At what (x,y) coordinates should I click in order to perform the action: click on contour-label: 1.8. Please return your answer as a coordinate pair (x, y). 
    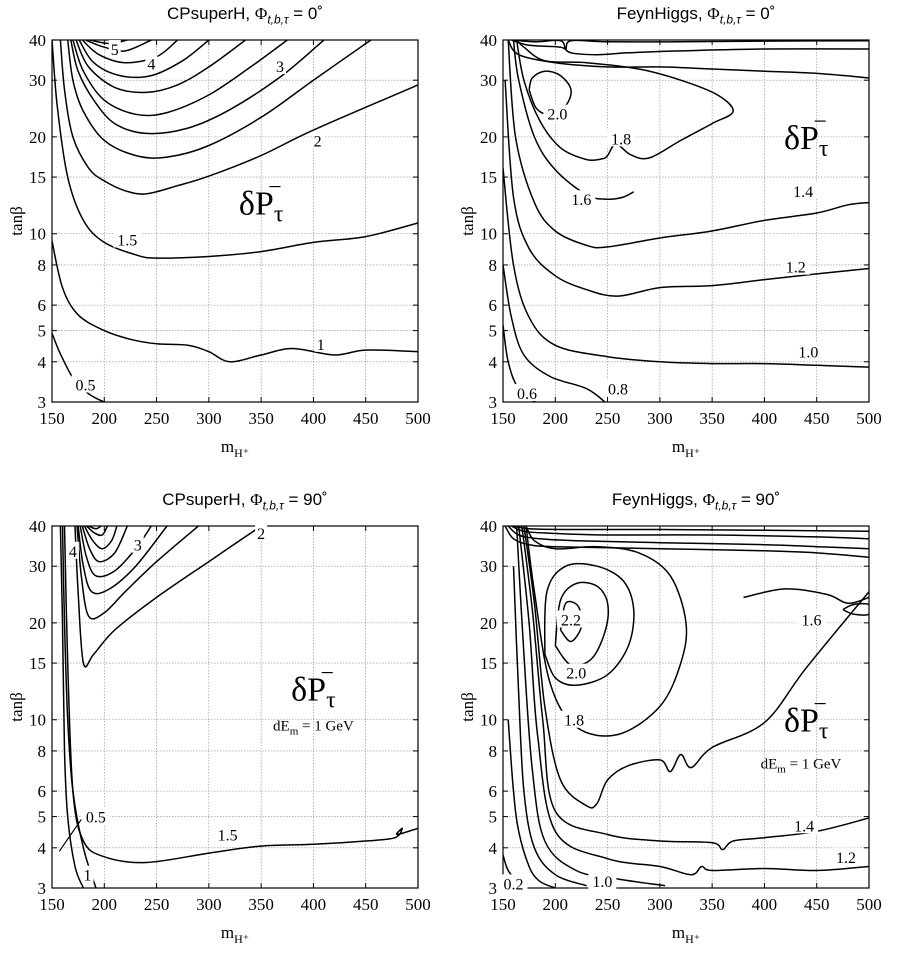
    Looking at the image, I should click on (621, 139).